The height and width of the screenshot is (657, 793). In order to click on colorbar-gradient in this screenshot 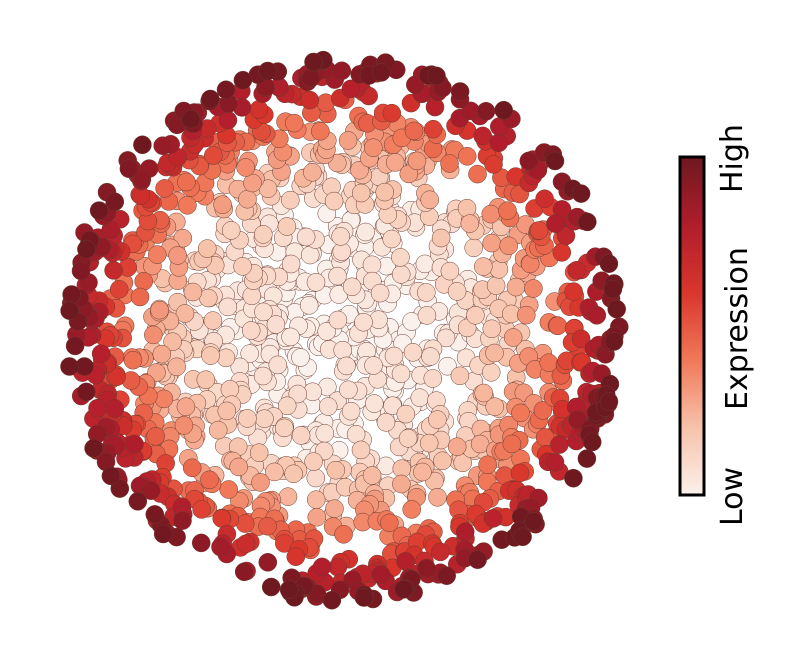, I will do `click(692, 326)`.